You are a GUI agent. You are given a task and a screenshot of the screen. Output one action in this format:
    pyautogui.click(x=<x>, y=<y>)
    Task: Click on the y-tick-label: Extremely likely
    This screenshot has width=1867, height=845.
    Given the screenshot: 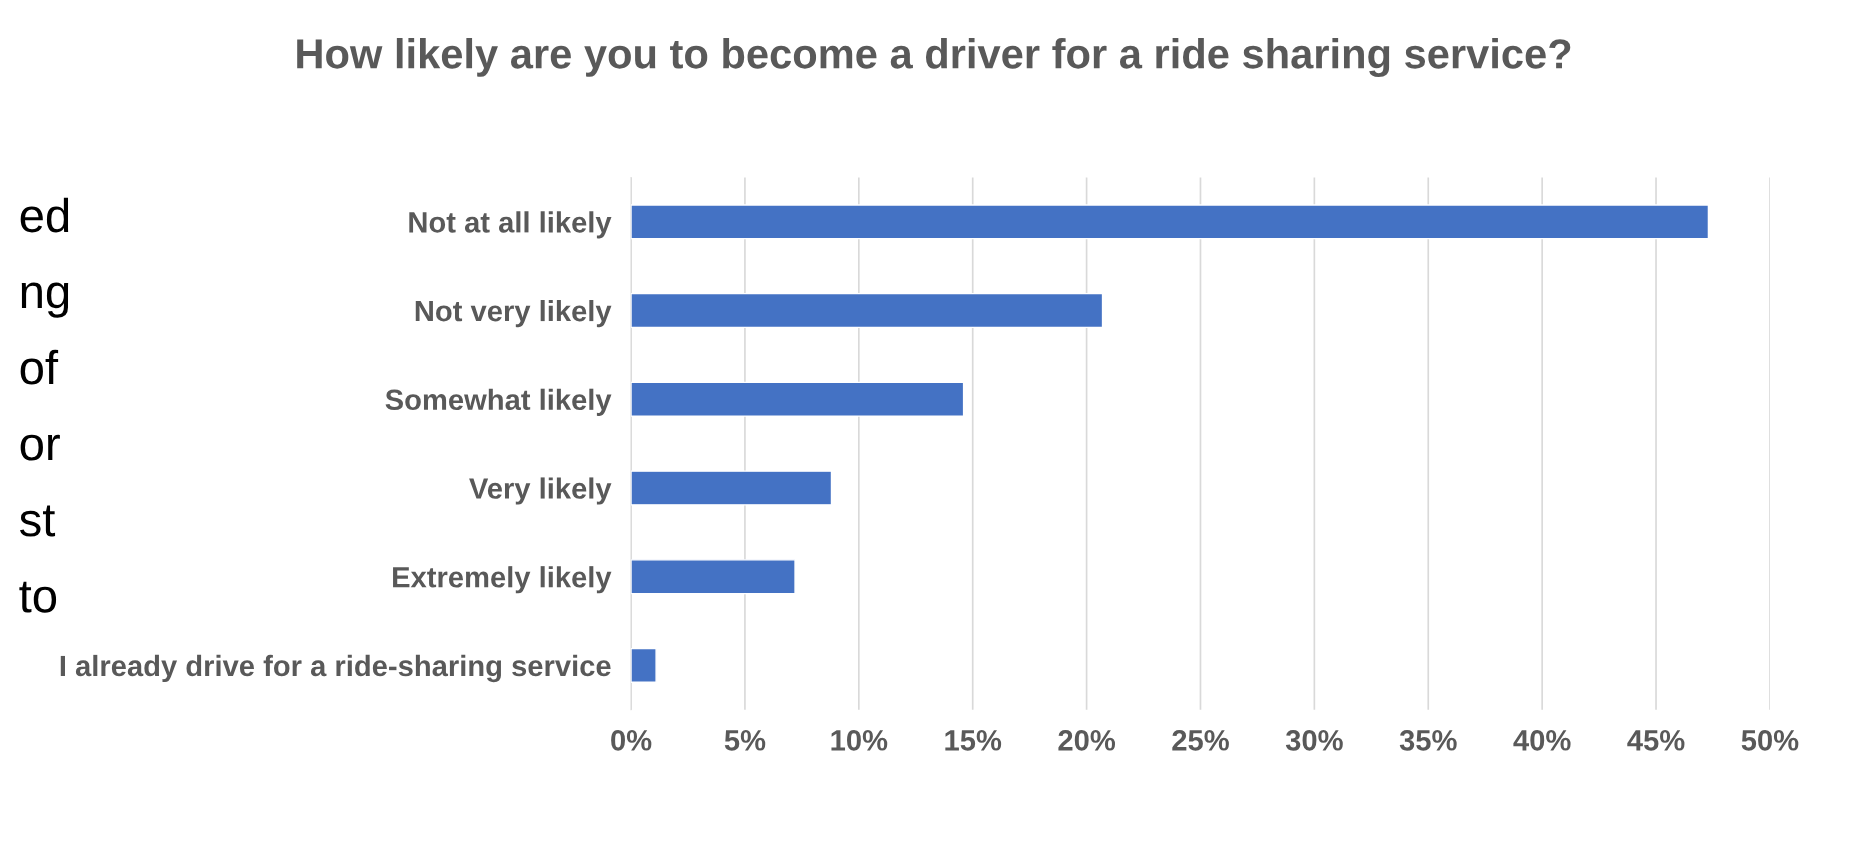 What is the action you would take?
    pyautogui.click(x=502, y=580)
    